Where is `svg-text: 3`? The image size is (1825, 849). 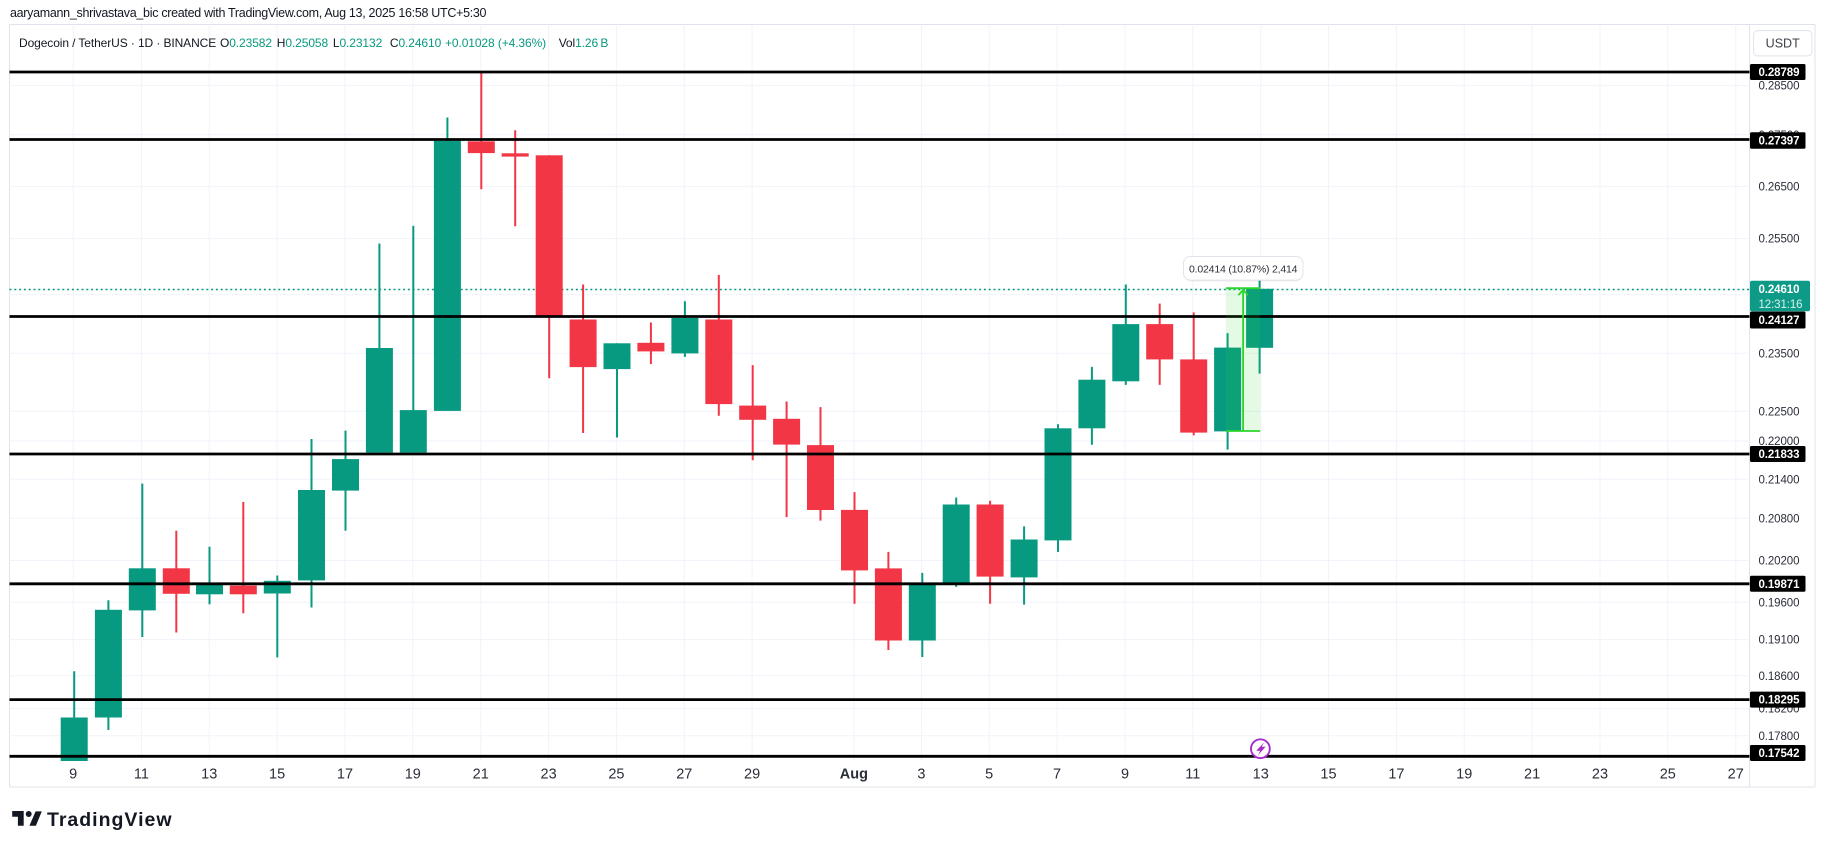 svg-text: 3 is located at coordinates (921, 774).